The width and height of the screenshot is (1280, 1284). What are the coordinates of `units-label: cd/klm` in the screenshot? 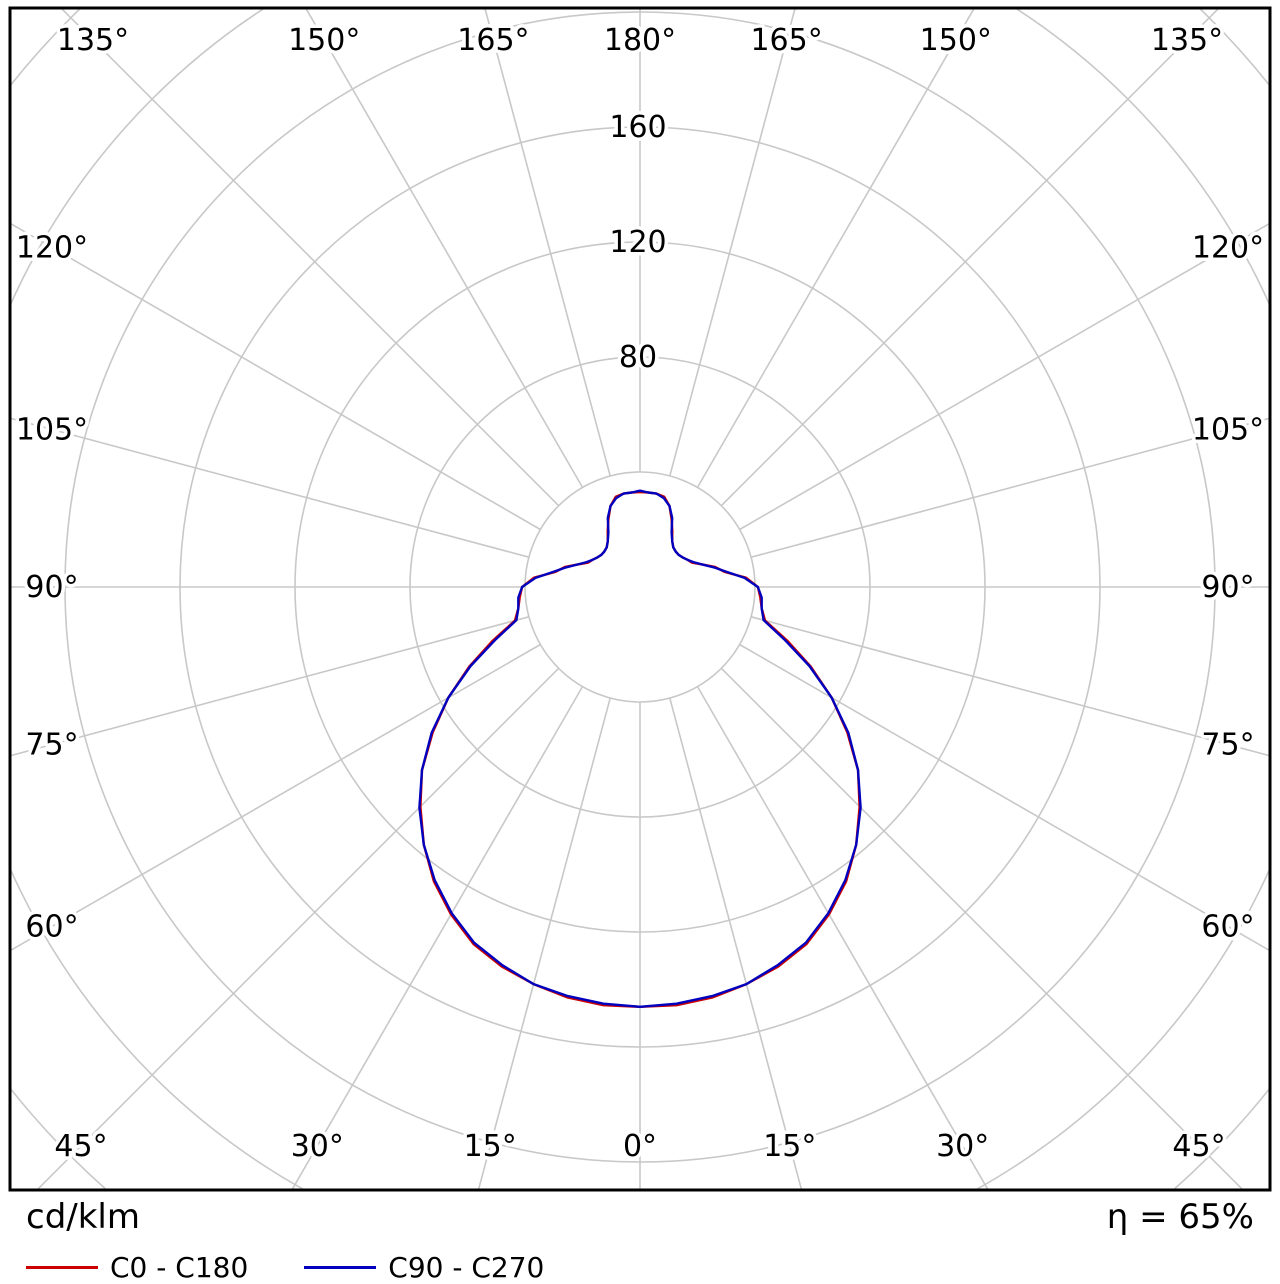 It's located at (83, 1217).